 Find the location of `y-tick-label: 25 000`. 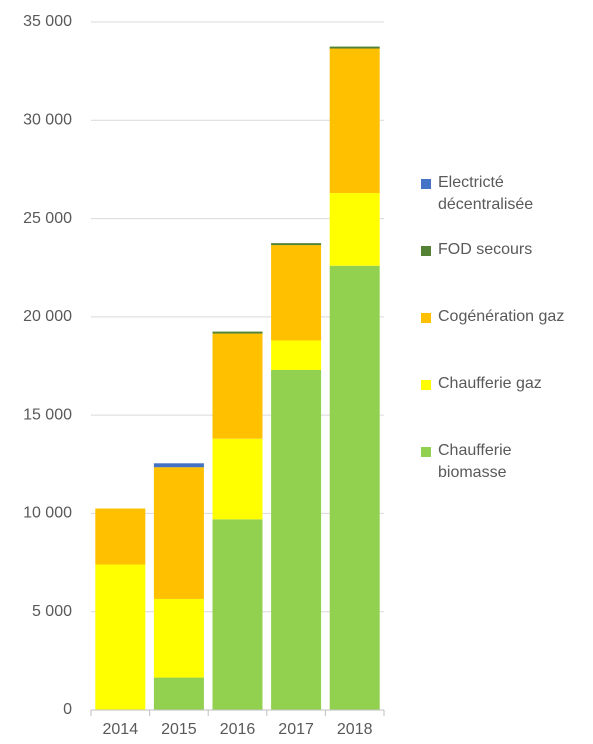

y-tick-label: 25 000 is located at coordinates (47, 218).